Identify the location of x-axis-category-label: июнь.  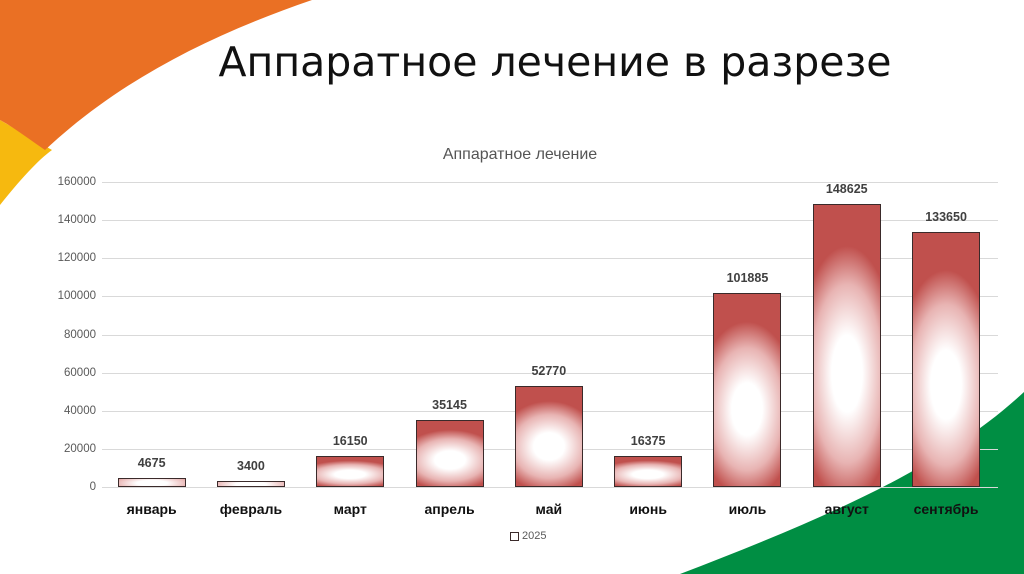
(648, 509).